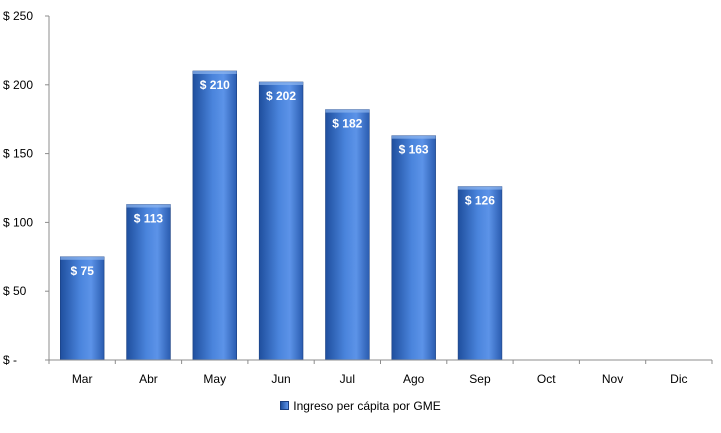 Image resolution: width=721 pixels, height=433 pixels. I want to click on legend-swatch, so click(285, 406).